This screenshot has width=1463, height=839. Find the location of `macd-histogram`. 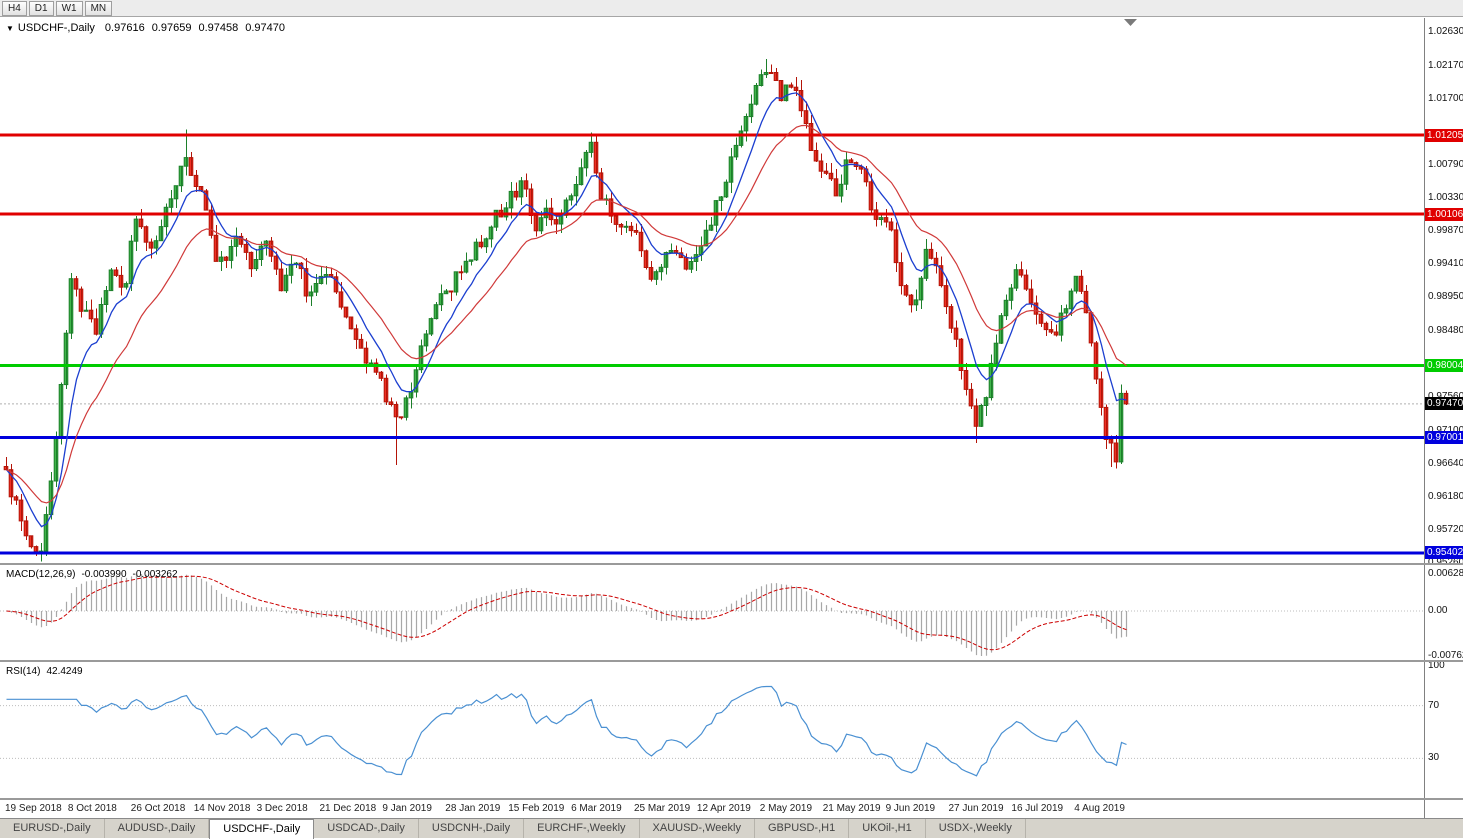

macd-histogram is located at coordinates (569, 615).